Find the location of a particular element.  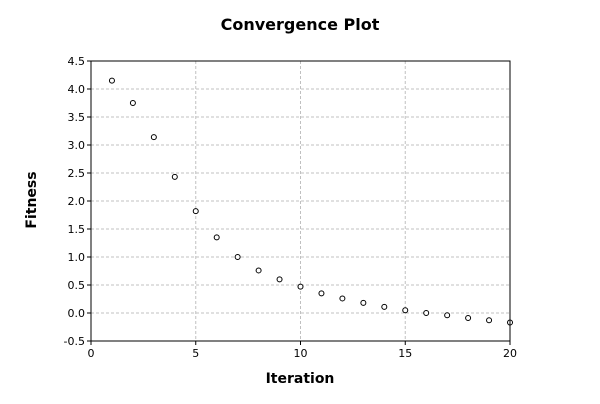

y-tick-label: 1.0 is located at coordinates (77, 257).